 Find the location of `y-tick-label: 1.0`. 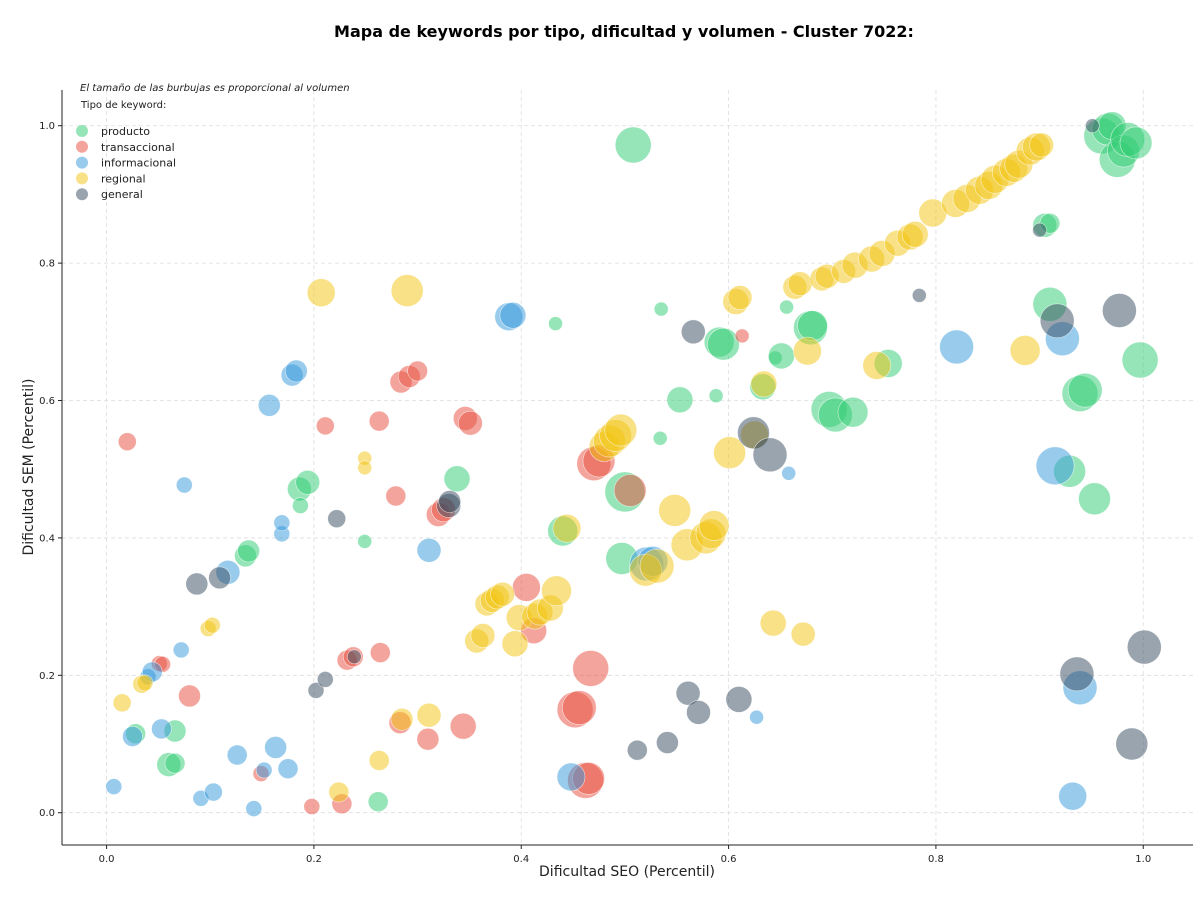

y-tick-label: 1.0 is located at coordinates (47, 126).